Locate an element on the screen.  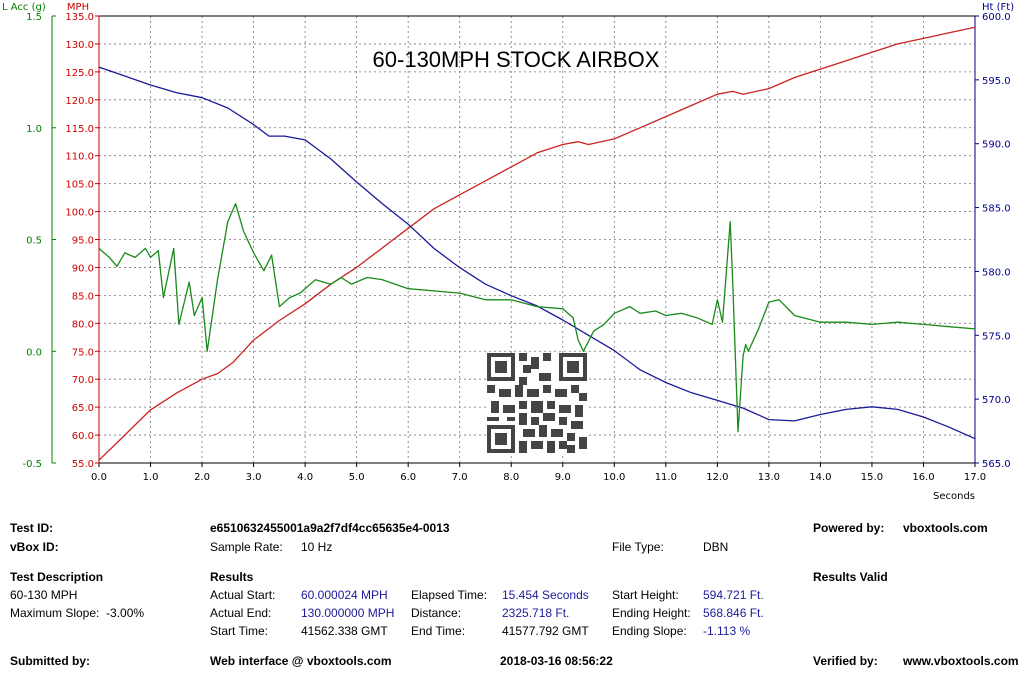
ending-height-value: 568.846 Ft. is located at coordinates (733, 613).